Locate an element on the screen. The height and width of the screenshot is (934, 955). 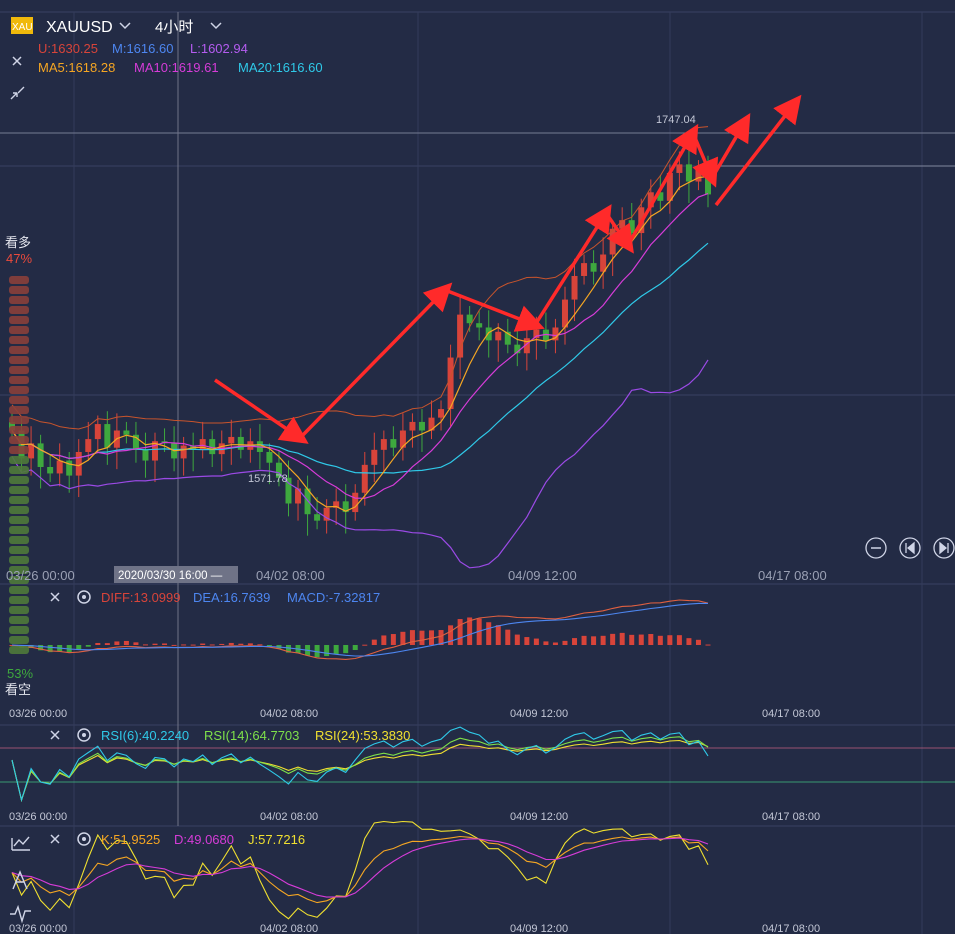
indicator-icon is located at coordinates (20, 914).